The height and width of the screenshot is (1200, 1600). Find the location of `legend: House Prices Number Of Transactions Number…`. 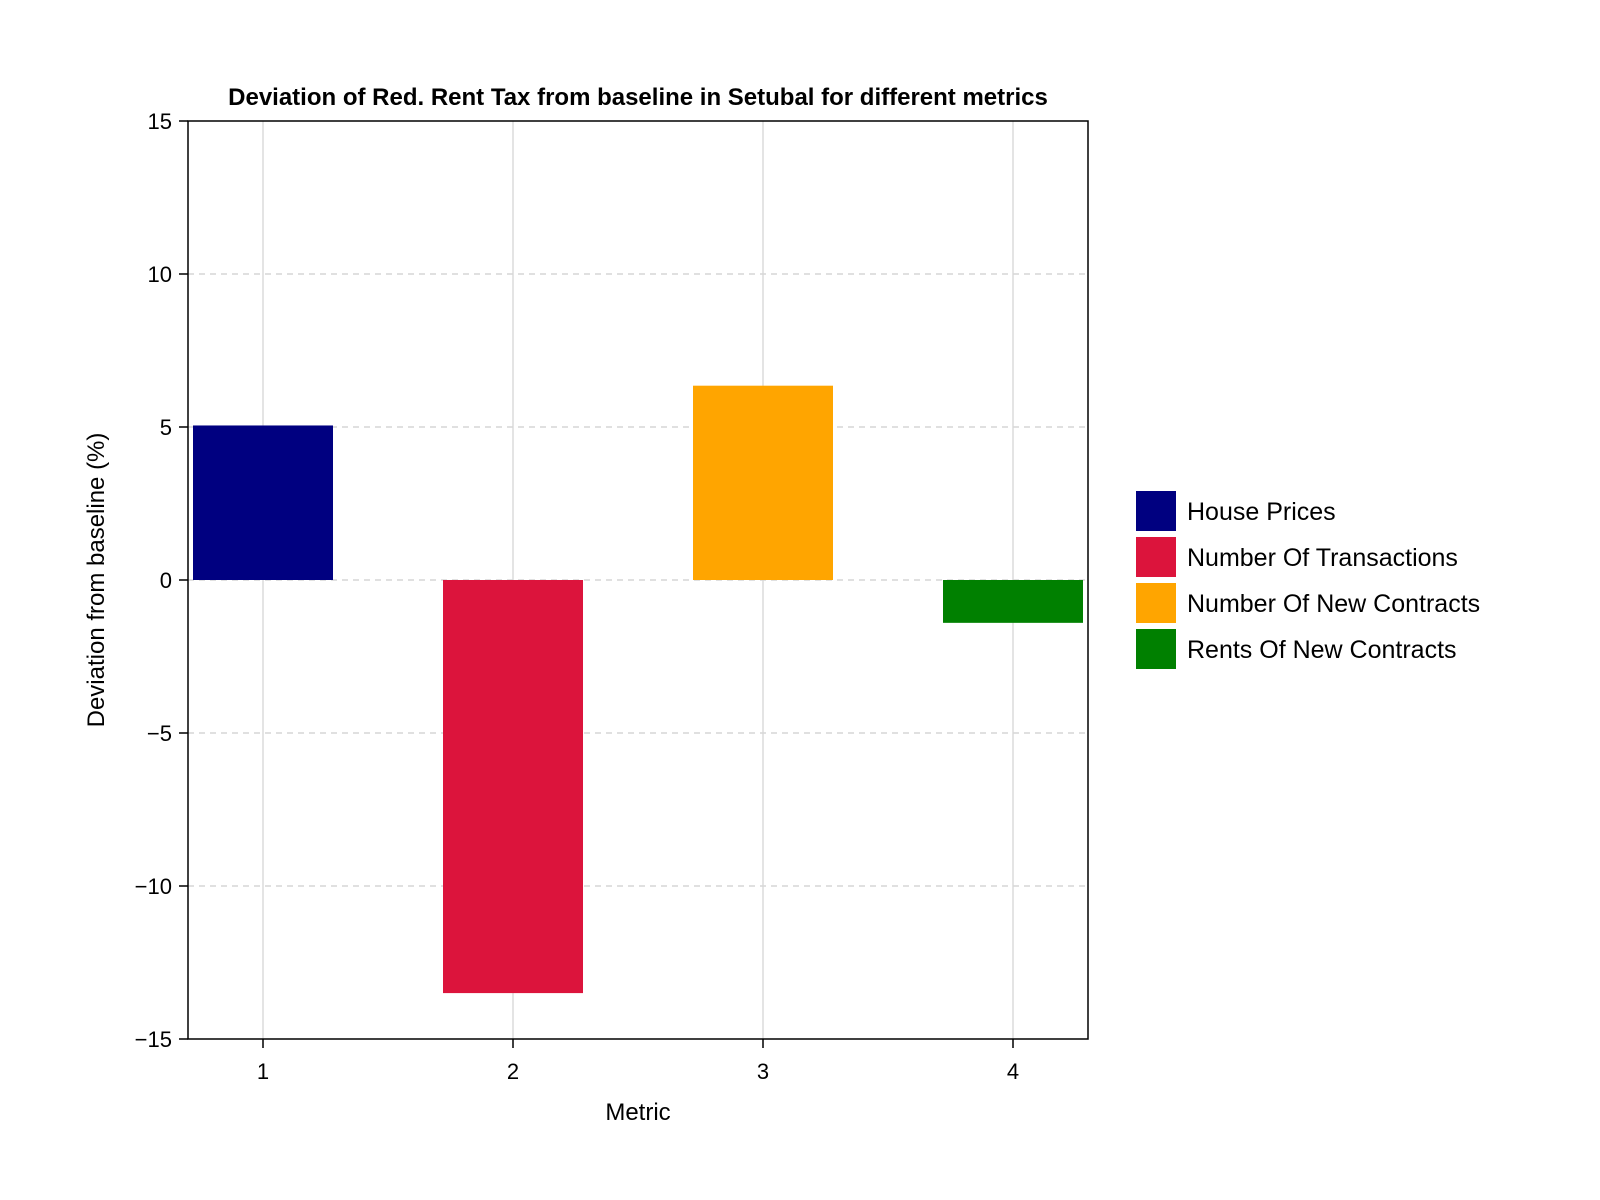

legend: House Prices Number Of Transactions Number… is located at coordinates (1308, 580).